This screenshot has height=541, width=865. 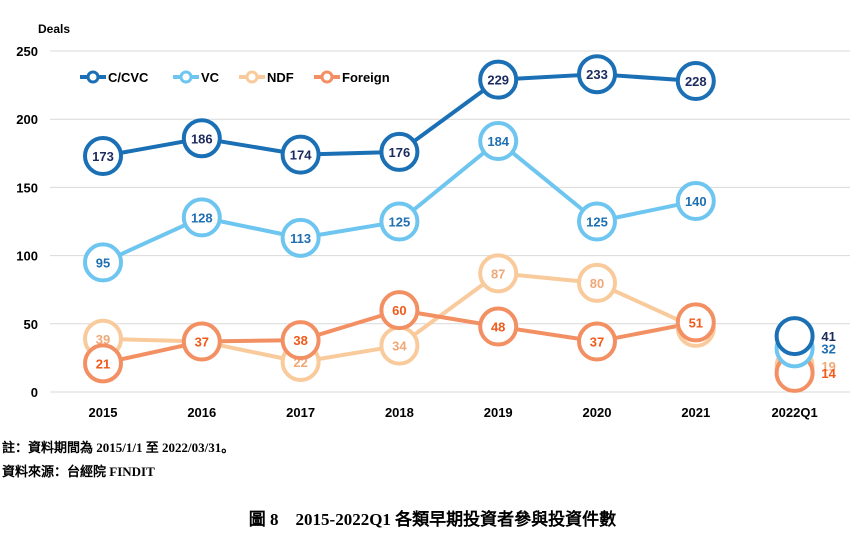 I want to click on x-tick-label: 2018, so click(x=399, y=412).